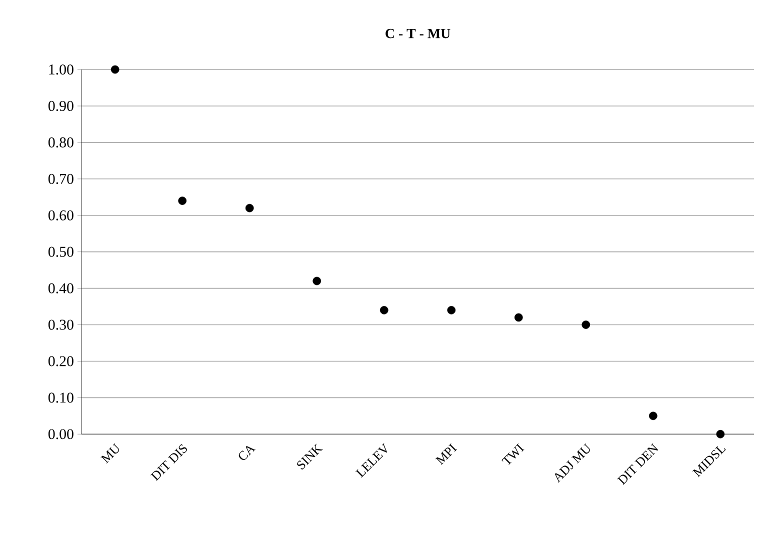  Describe the element at coordinates (61, 69) in the screenshot. I see `y-tick-label: 1.00` at that location.